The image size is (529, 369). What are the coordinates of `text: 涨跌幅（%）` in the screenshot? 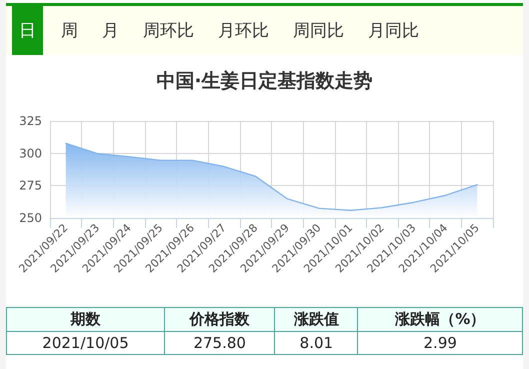 It's located at (440, 320).